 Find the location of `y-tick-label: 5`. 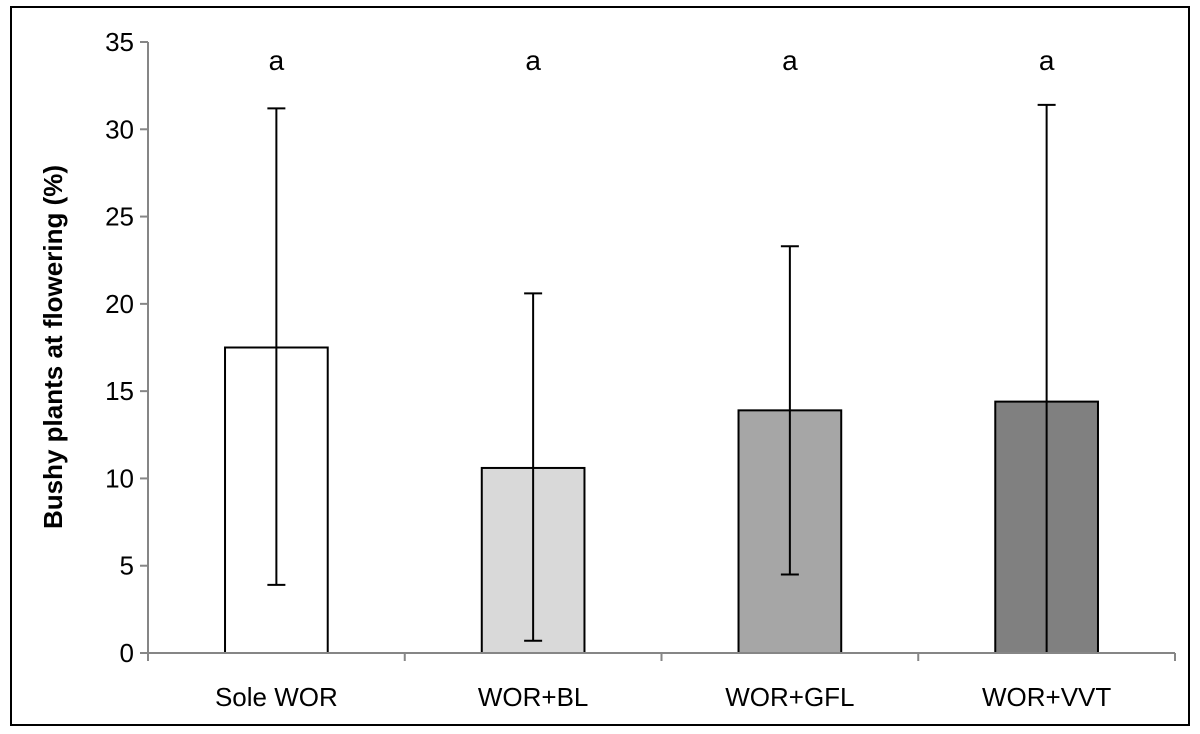

y-tick-label: 5 is located at coordinates (127, 566).